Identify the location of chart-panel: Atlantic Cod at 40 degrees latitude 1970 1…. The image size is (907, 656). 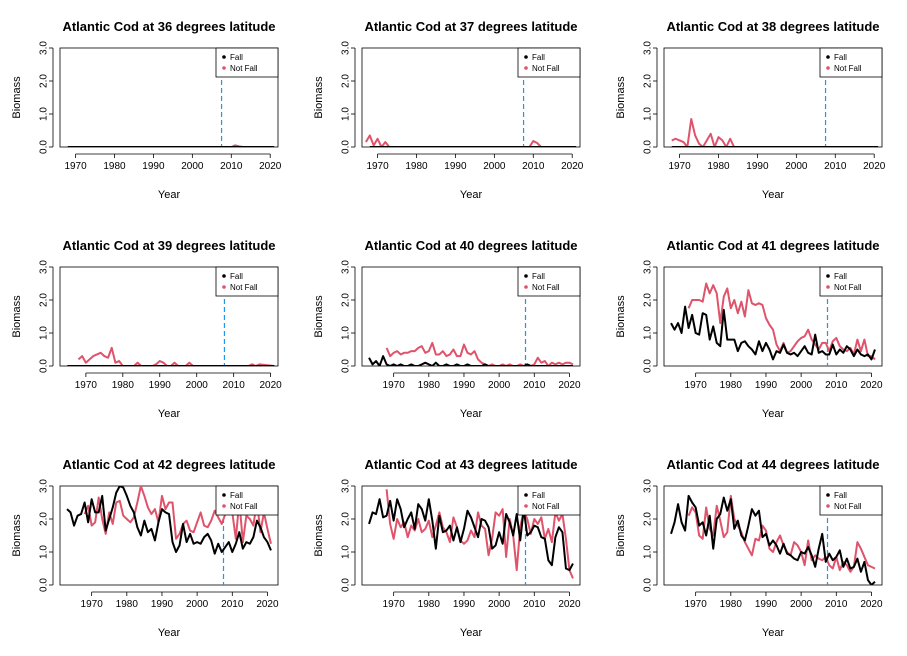
(447, 329).